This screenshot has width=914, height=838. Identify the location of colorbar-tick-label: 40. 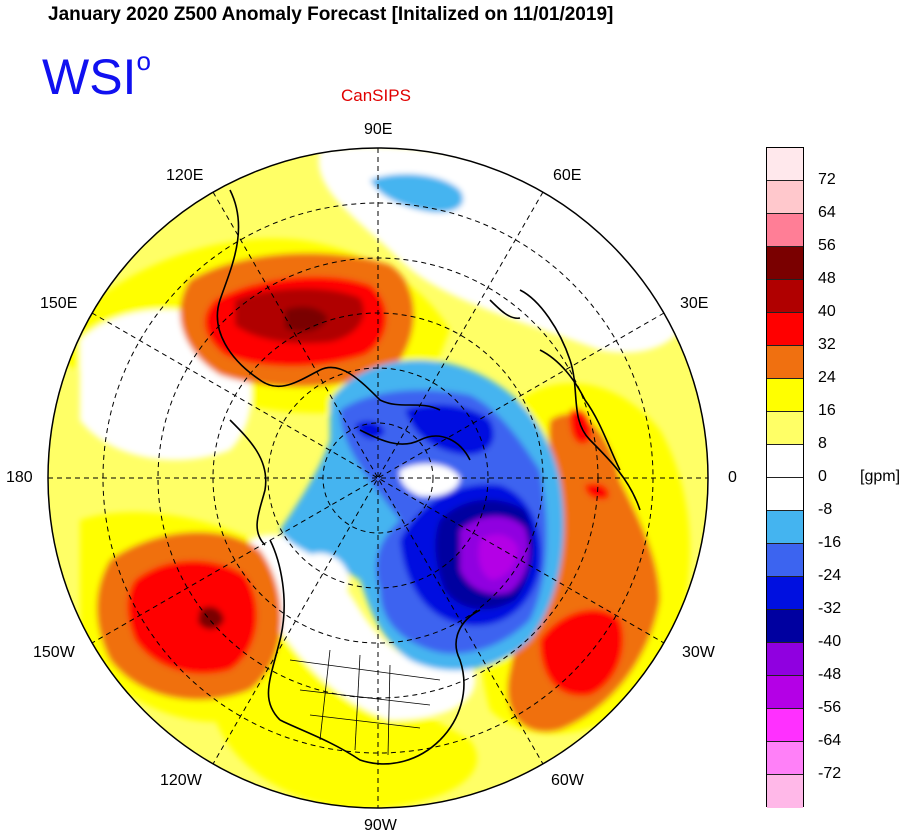
(827, 311).